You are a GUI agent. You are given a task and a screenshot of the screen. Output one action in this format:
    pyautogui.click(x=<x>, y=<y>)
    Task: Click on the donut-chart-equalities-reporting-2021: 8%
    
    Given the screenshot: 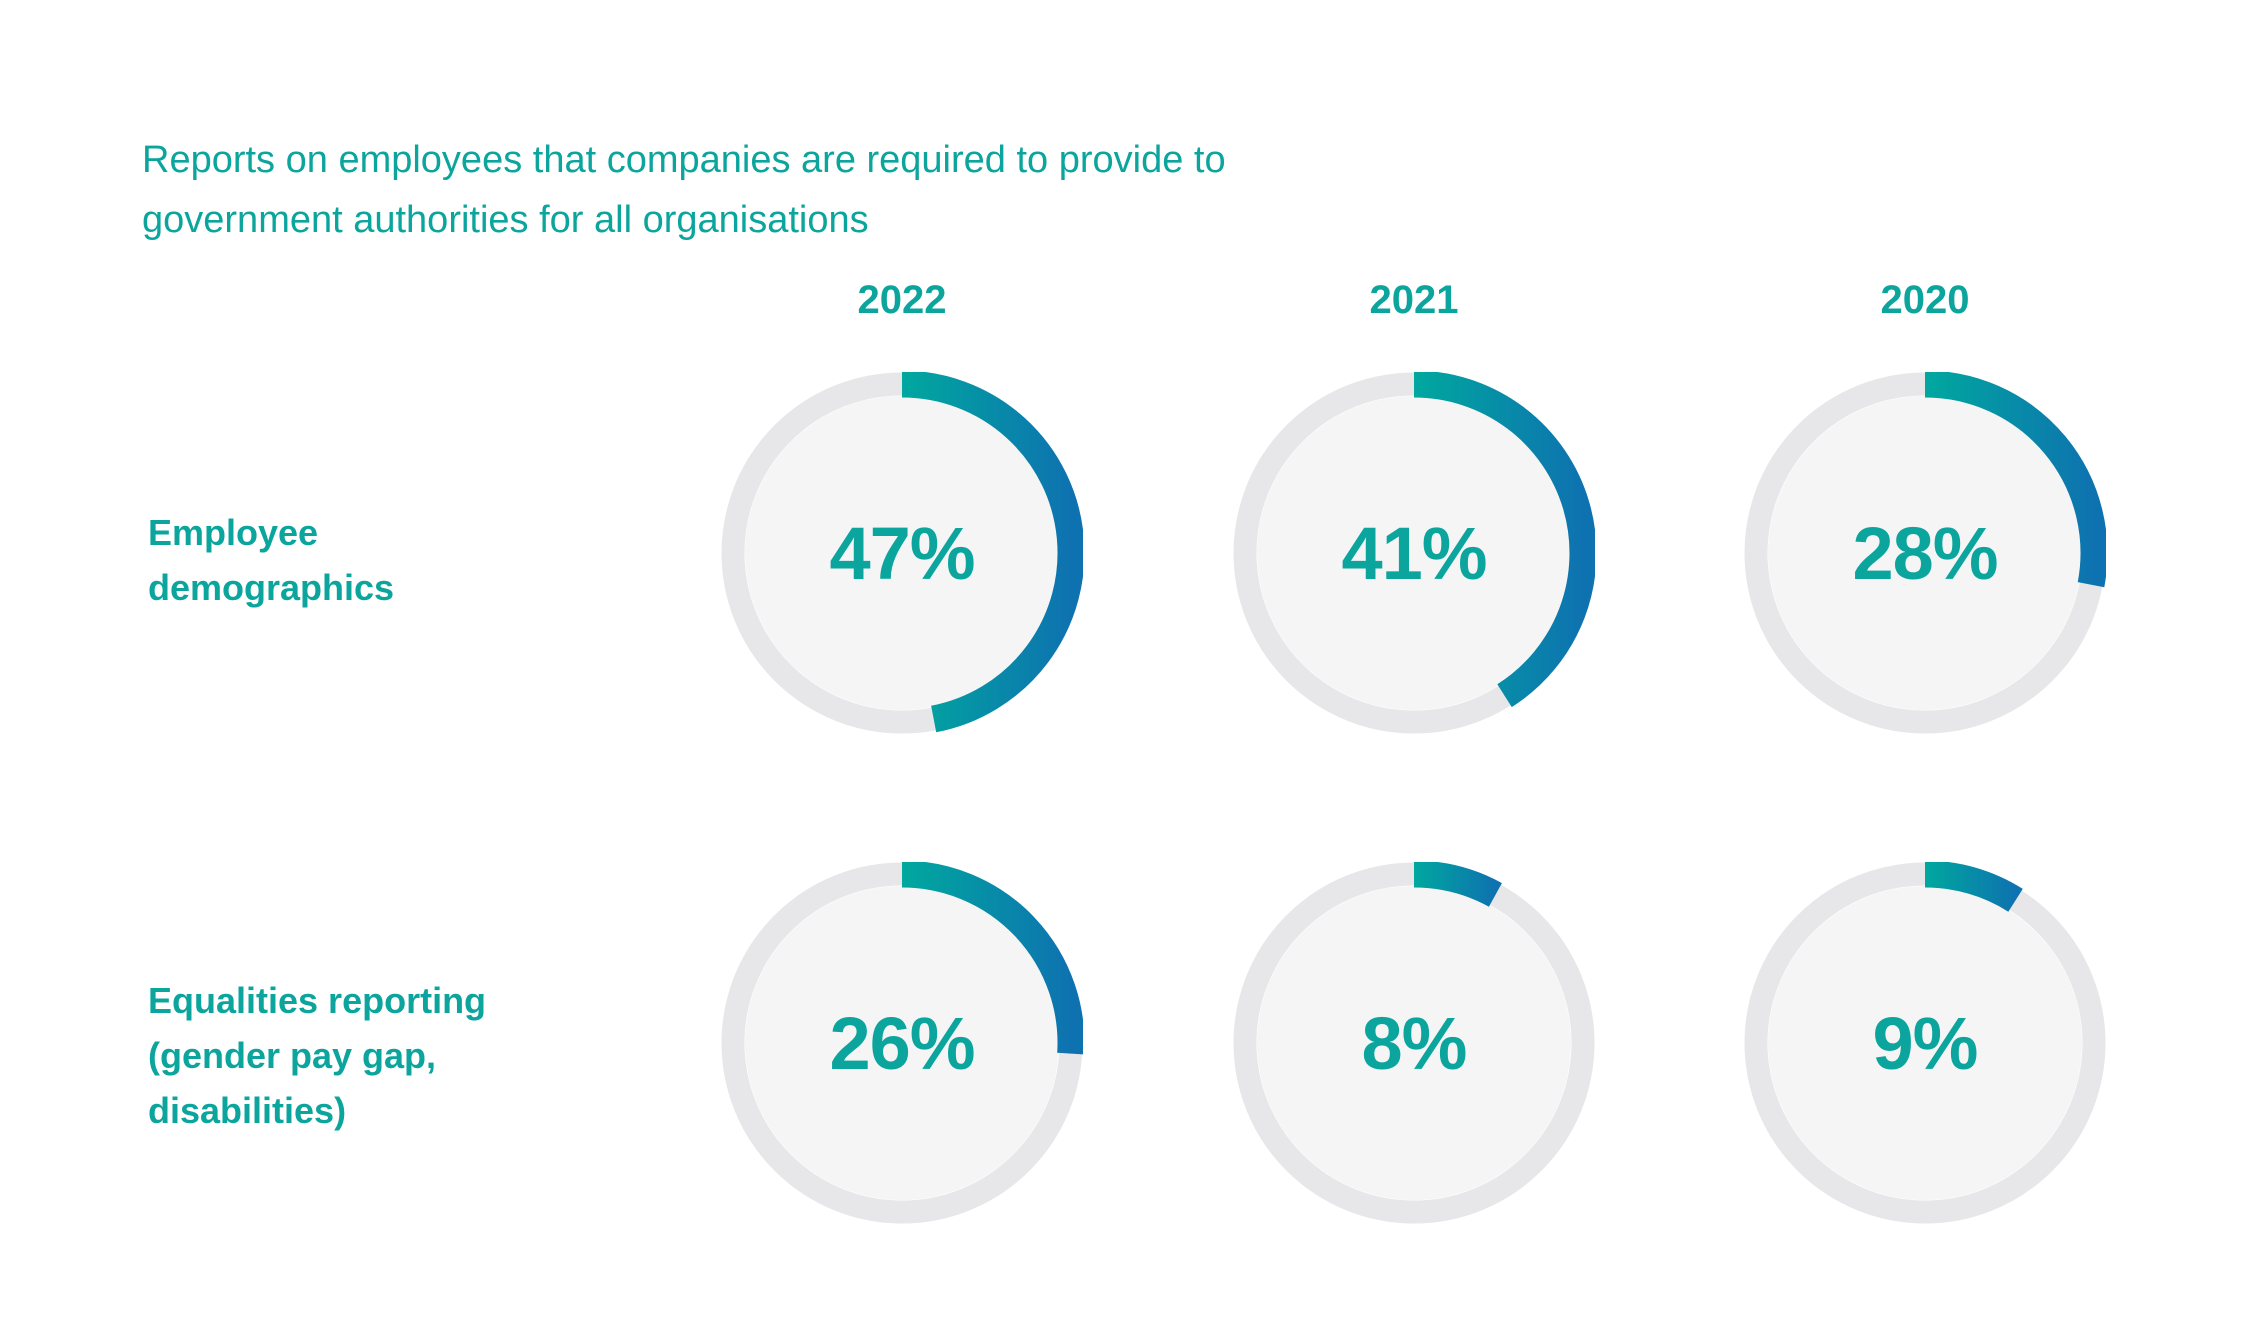 What is the action you would take?
    pyautogui.click(x=1414, y=1043)
    